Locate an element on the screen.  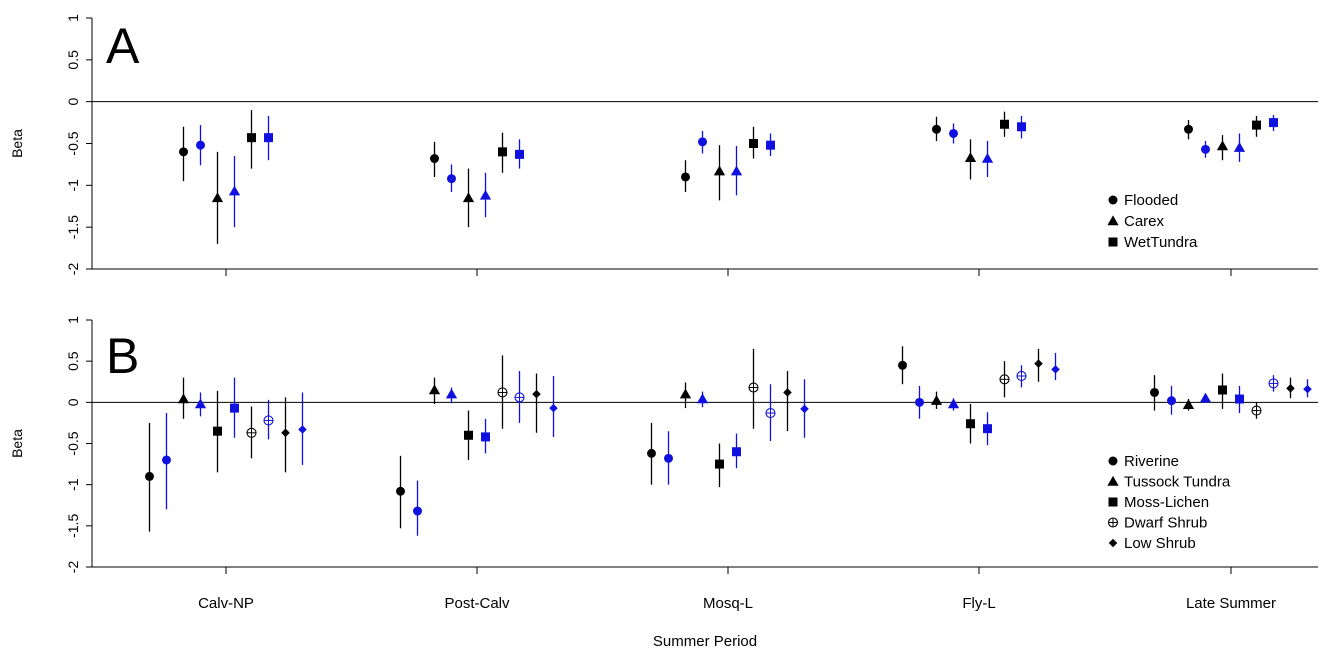
x-tick-label: Mosq-L is located at coordinates (728, 603).